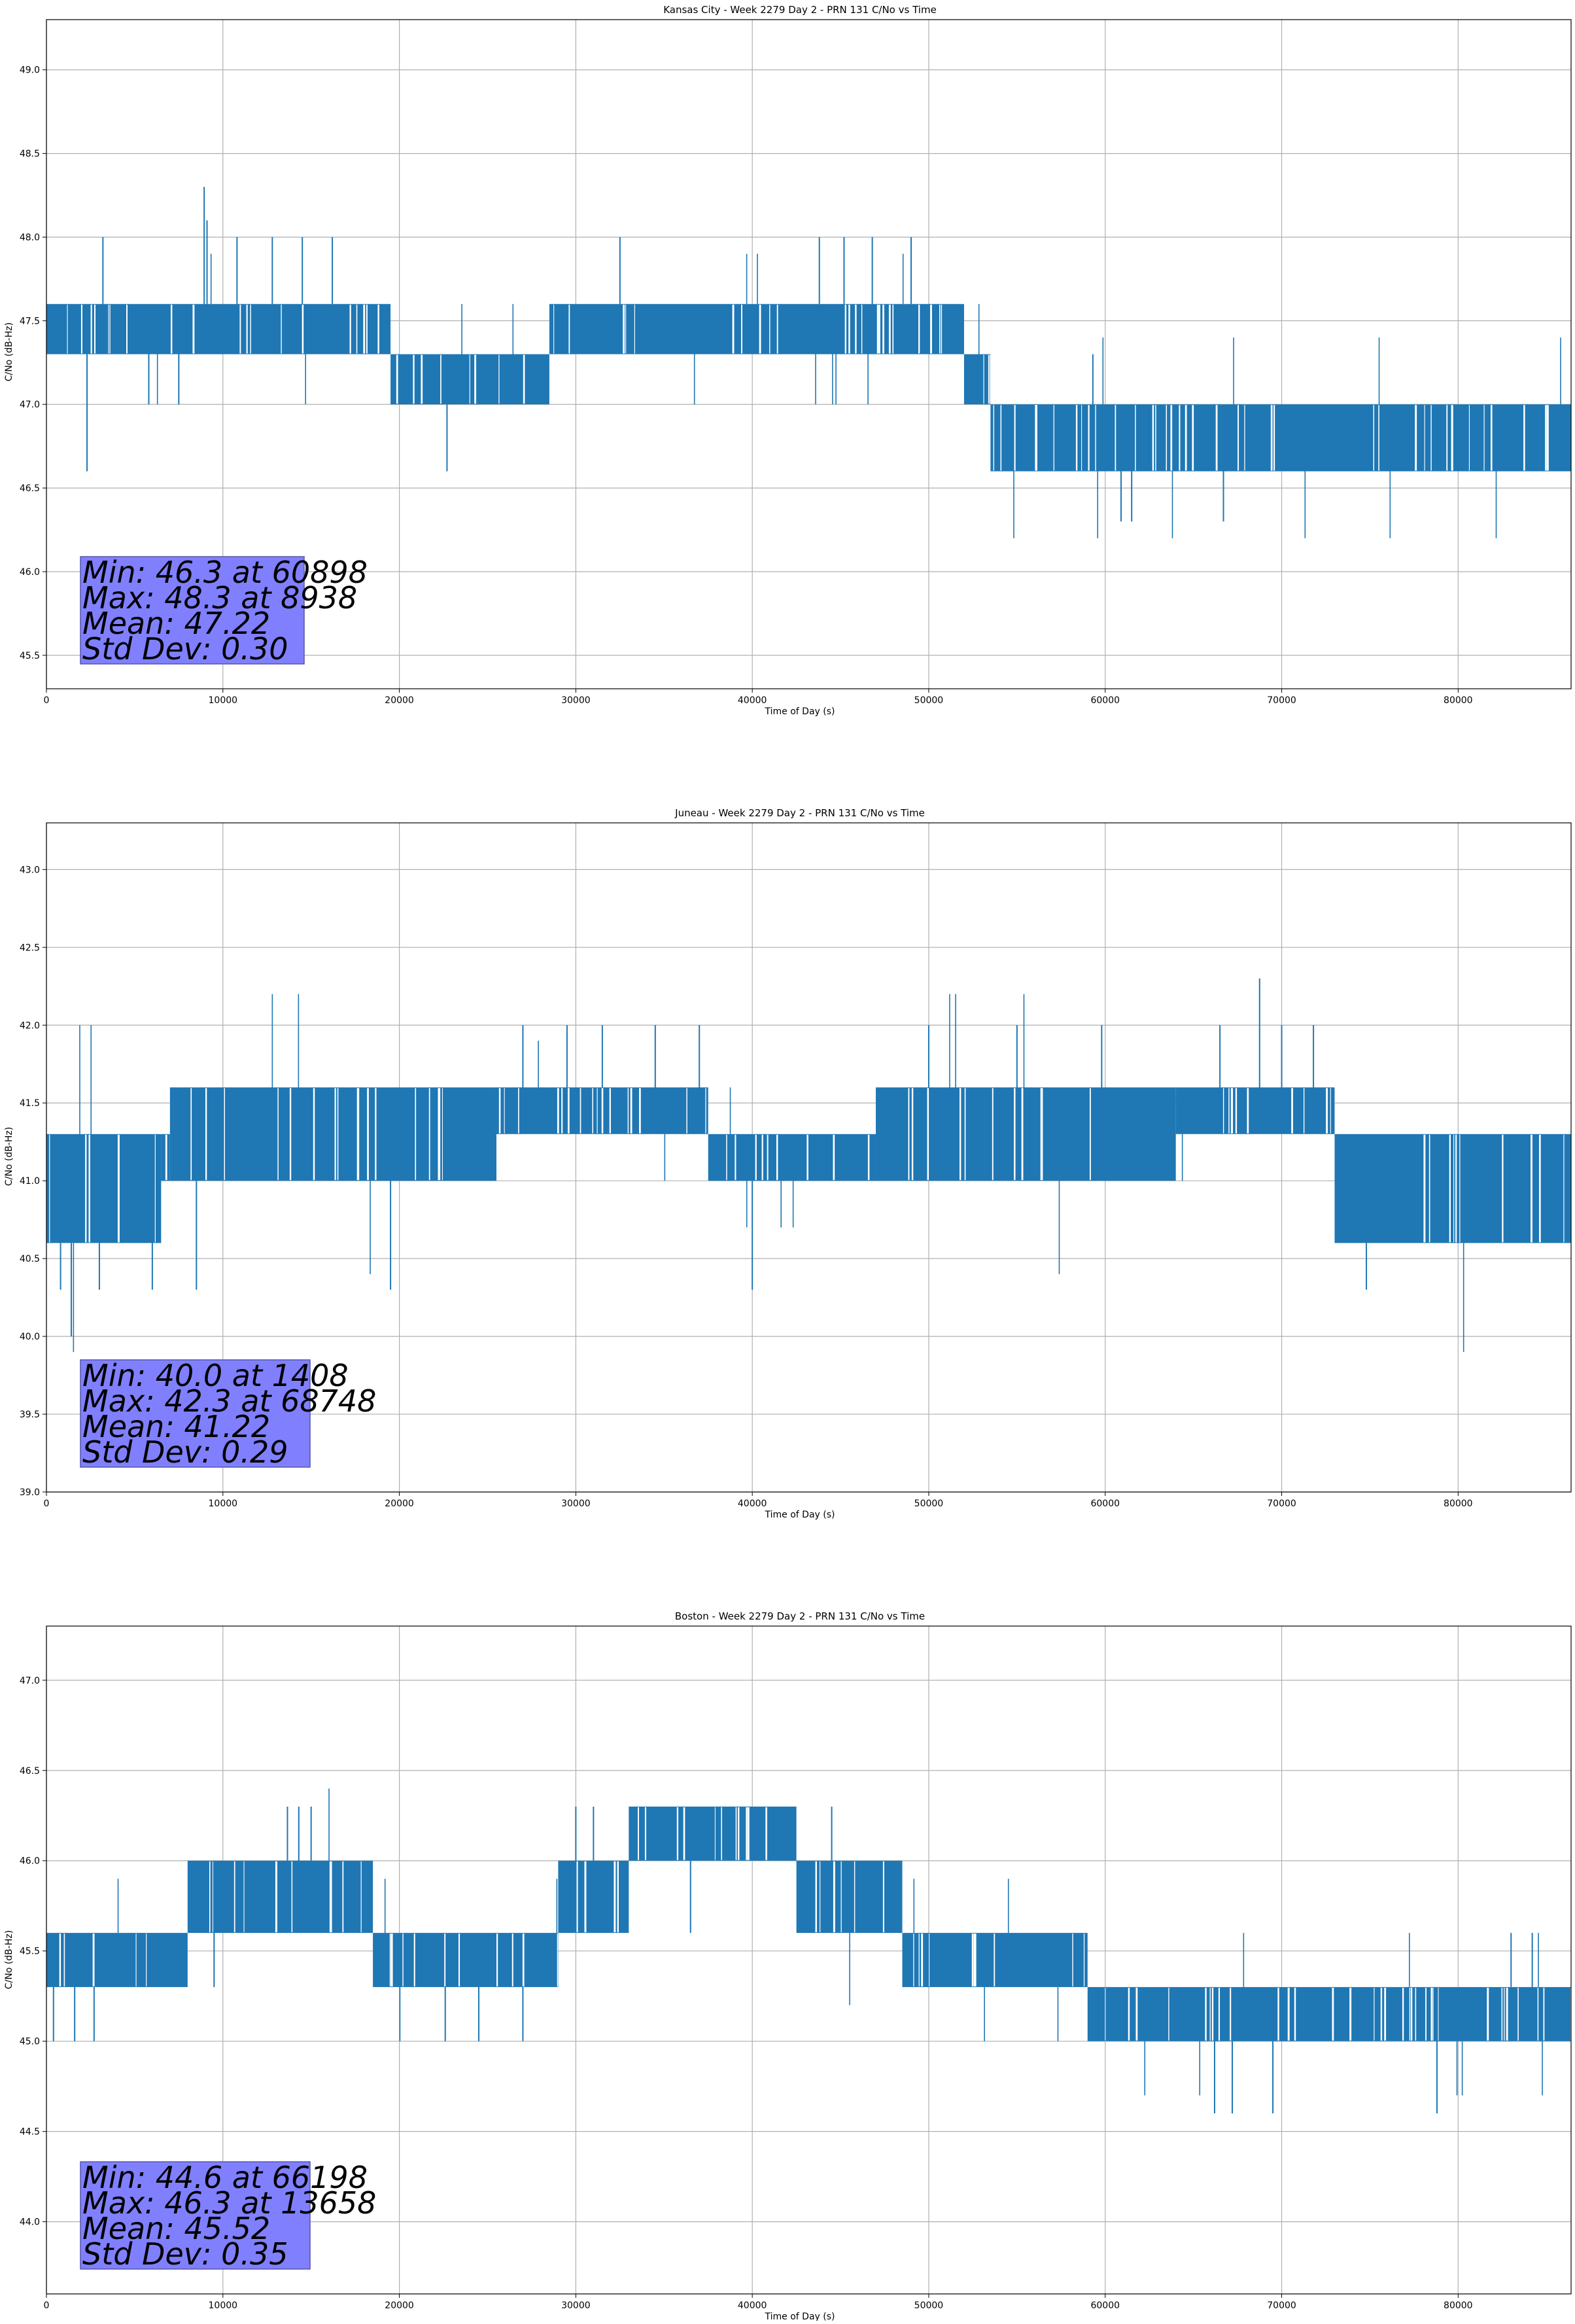 The image size is (1575, 2324). What do you see at coordinates (753, 701) in the screenshot?
I see `x-tick-label: 40000` at bounding box center [753, 701].